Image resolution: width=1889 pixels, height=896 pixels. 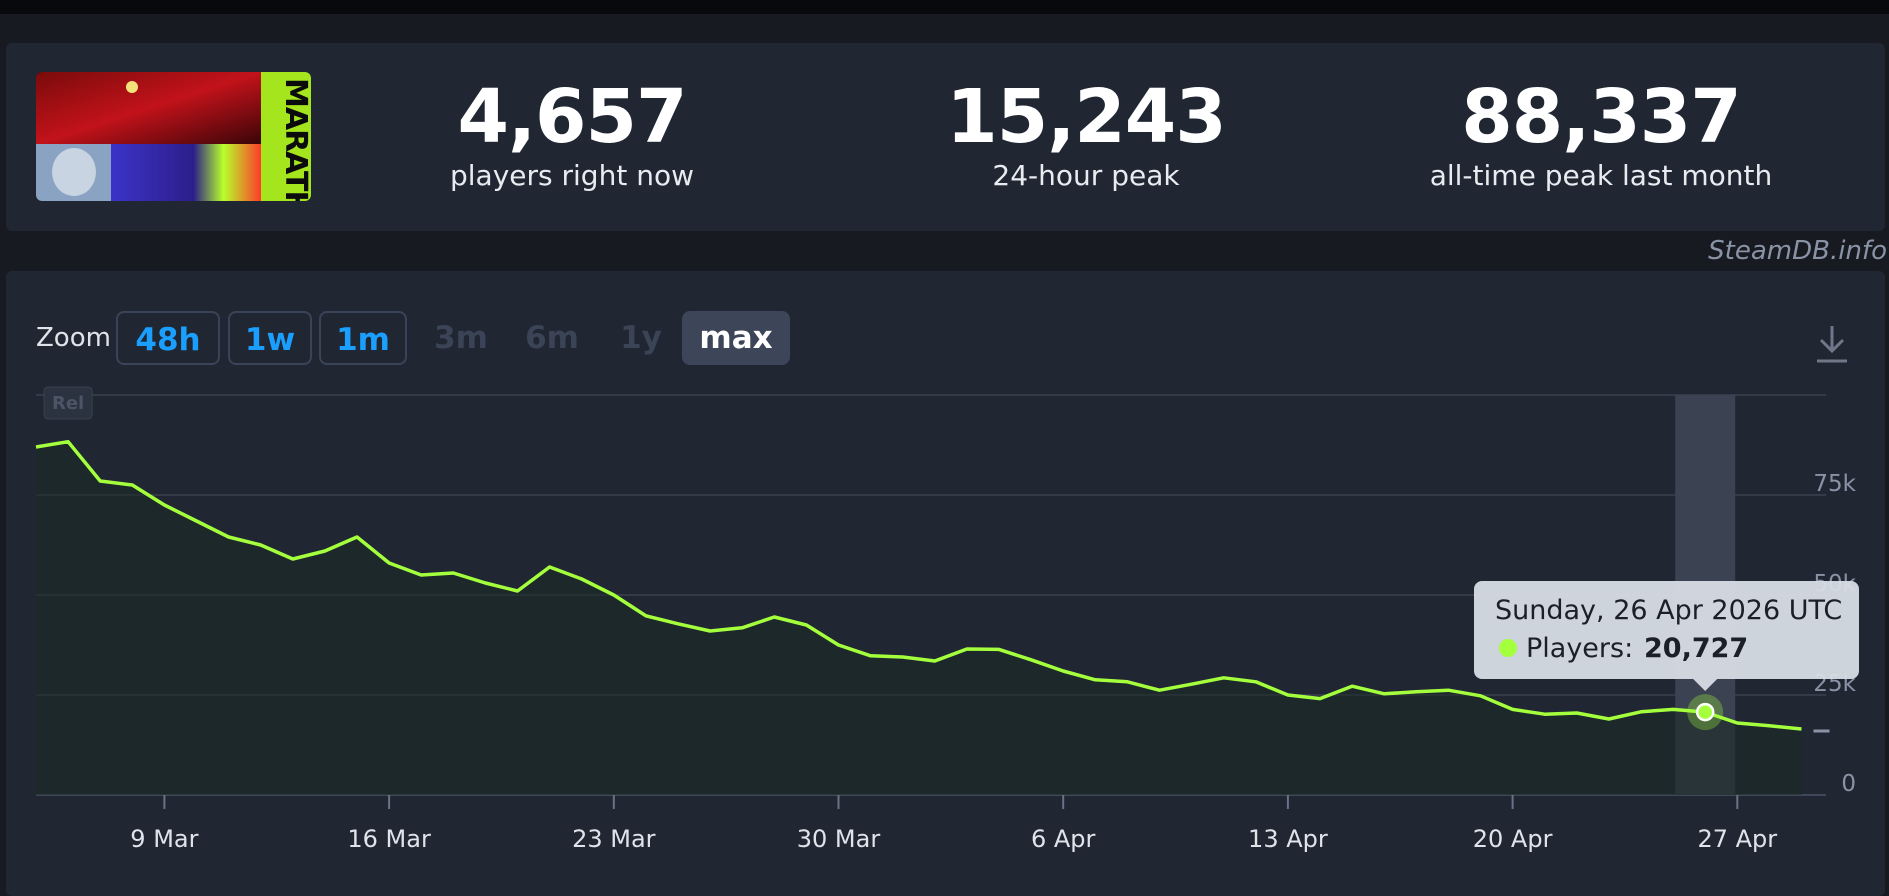 I want to click on y-tick-label-3: 75k, so click(x=1834, y=484).